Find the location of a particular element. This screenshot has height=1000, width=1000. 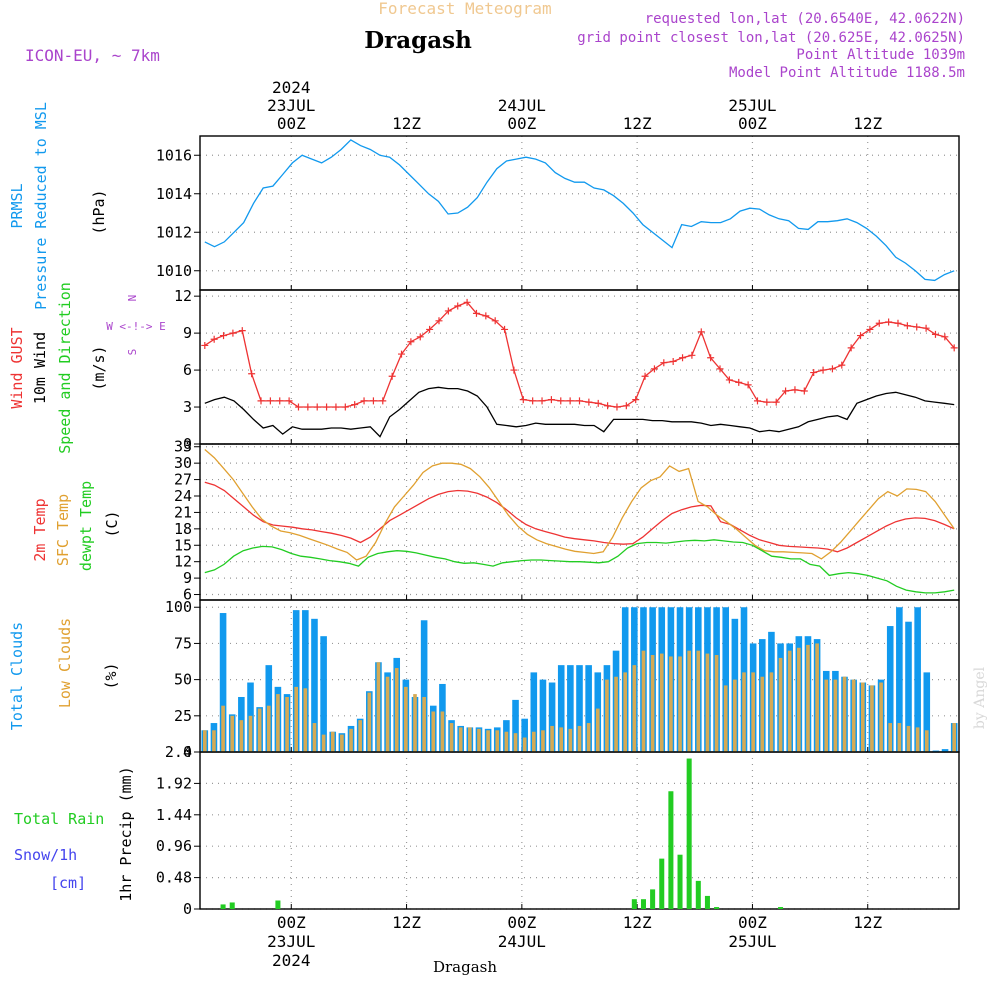

y-tick-label: 1010 is located at coordinates (174, 271).